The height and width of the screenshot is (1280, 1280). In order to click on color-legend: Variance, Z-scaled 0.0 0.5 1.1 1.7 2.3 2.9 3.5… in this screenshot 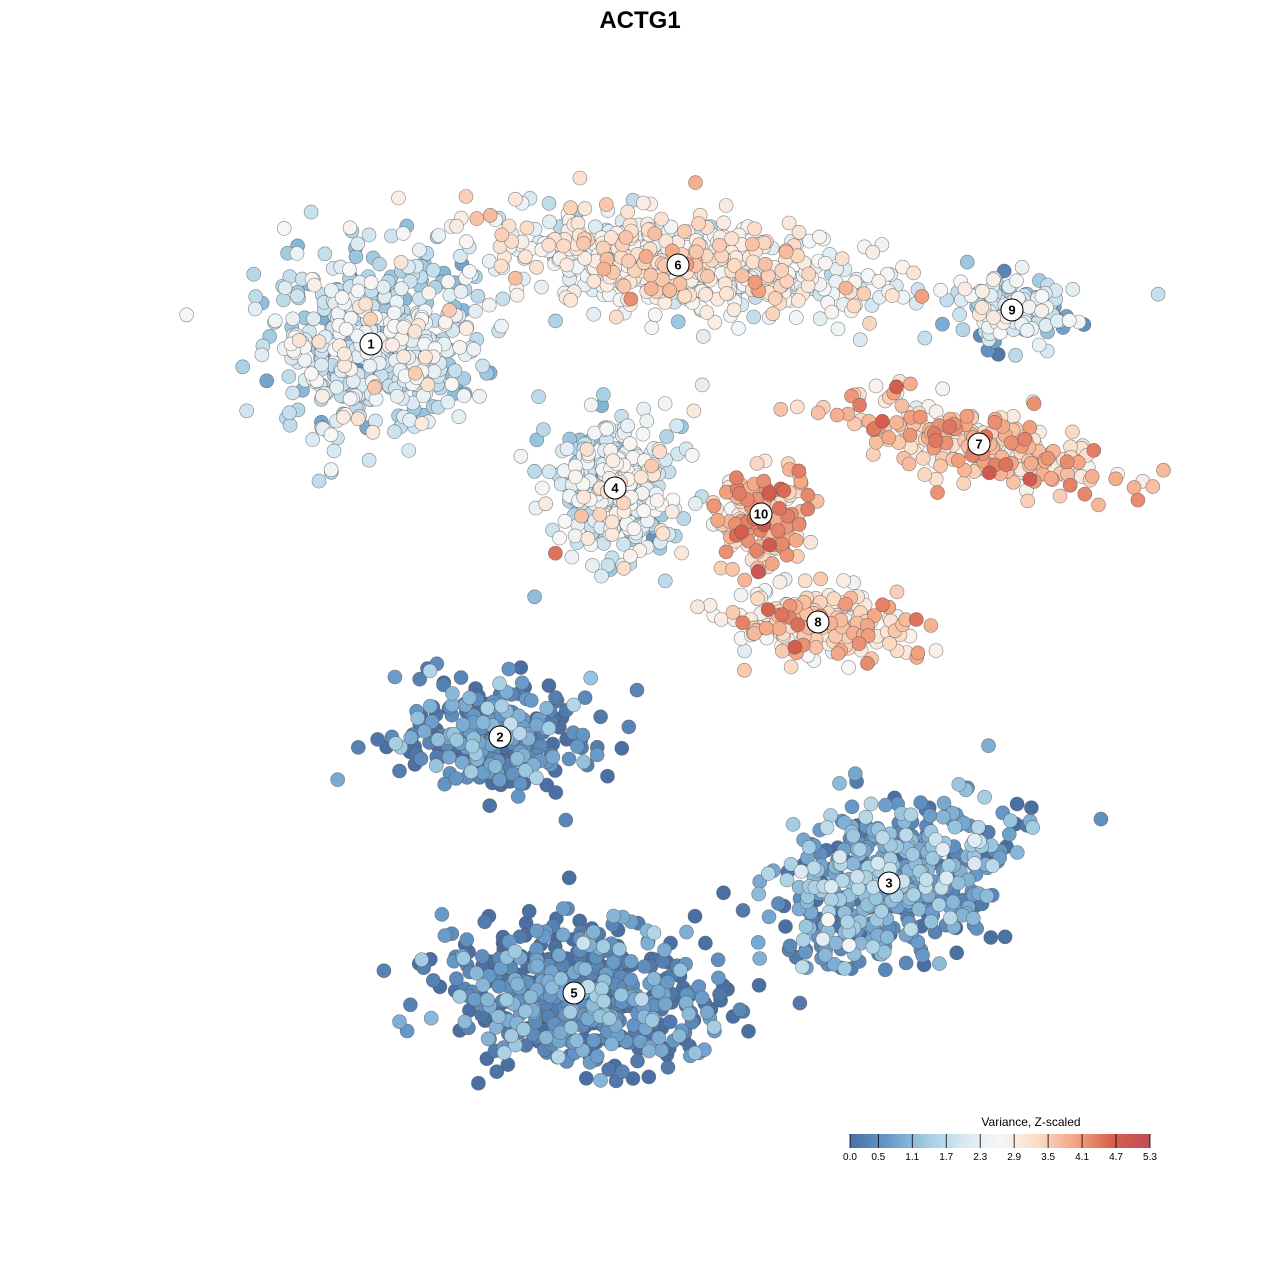, I will do `click(1000, 1139)`.